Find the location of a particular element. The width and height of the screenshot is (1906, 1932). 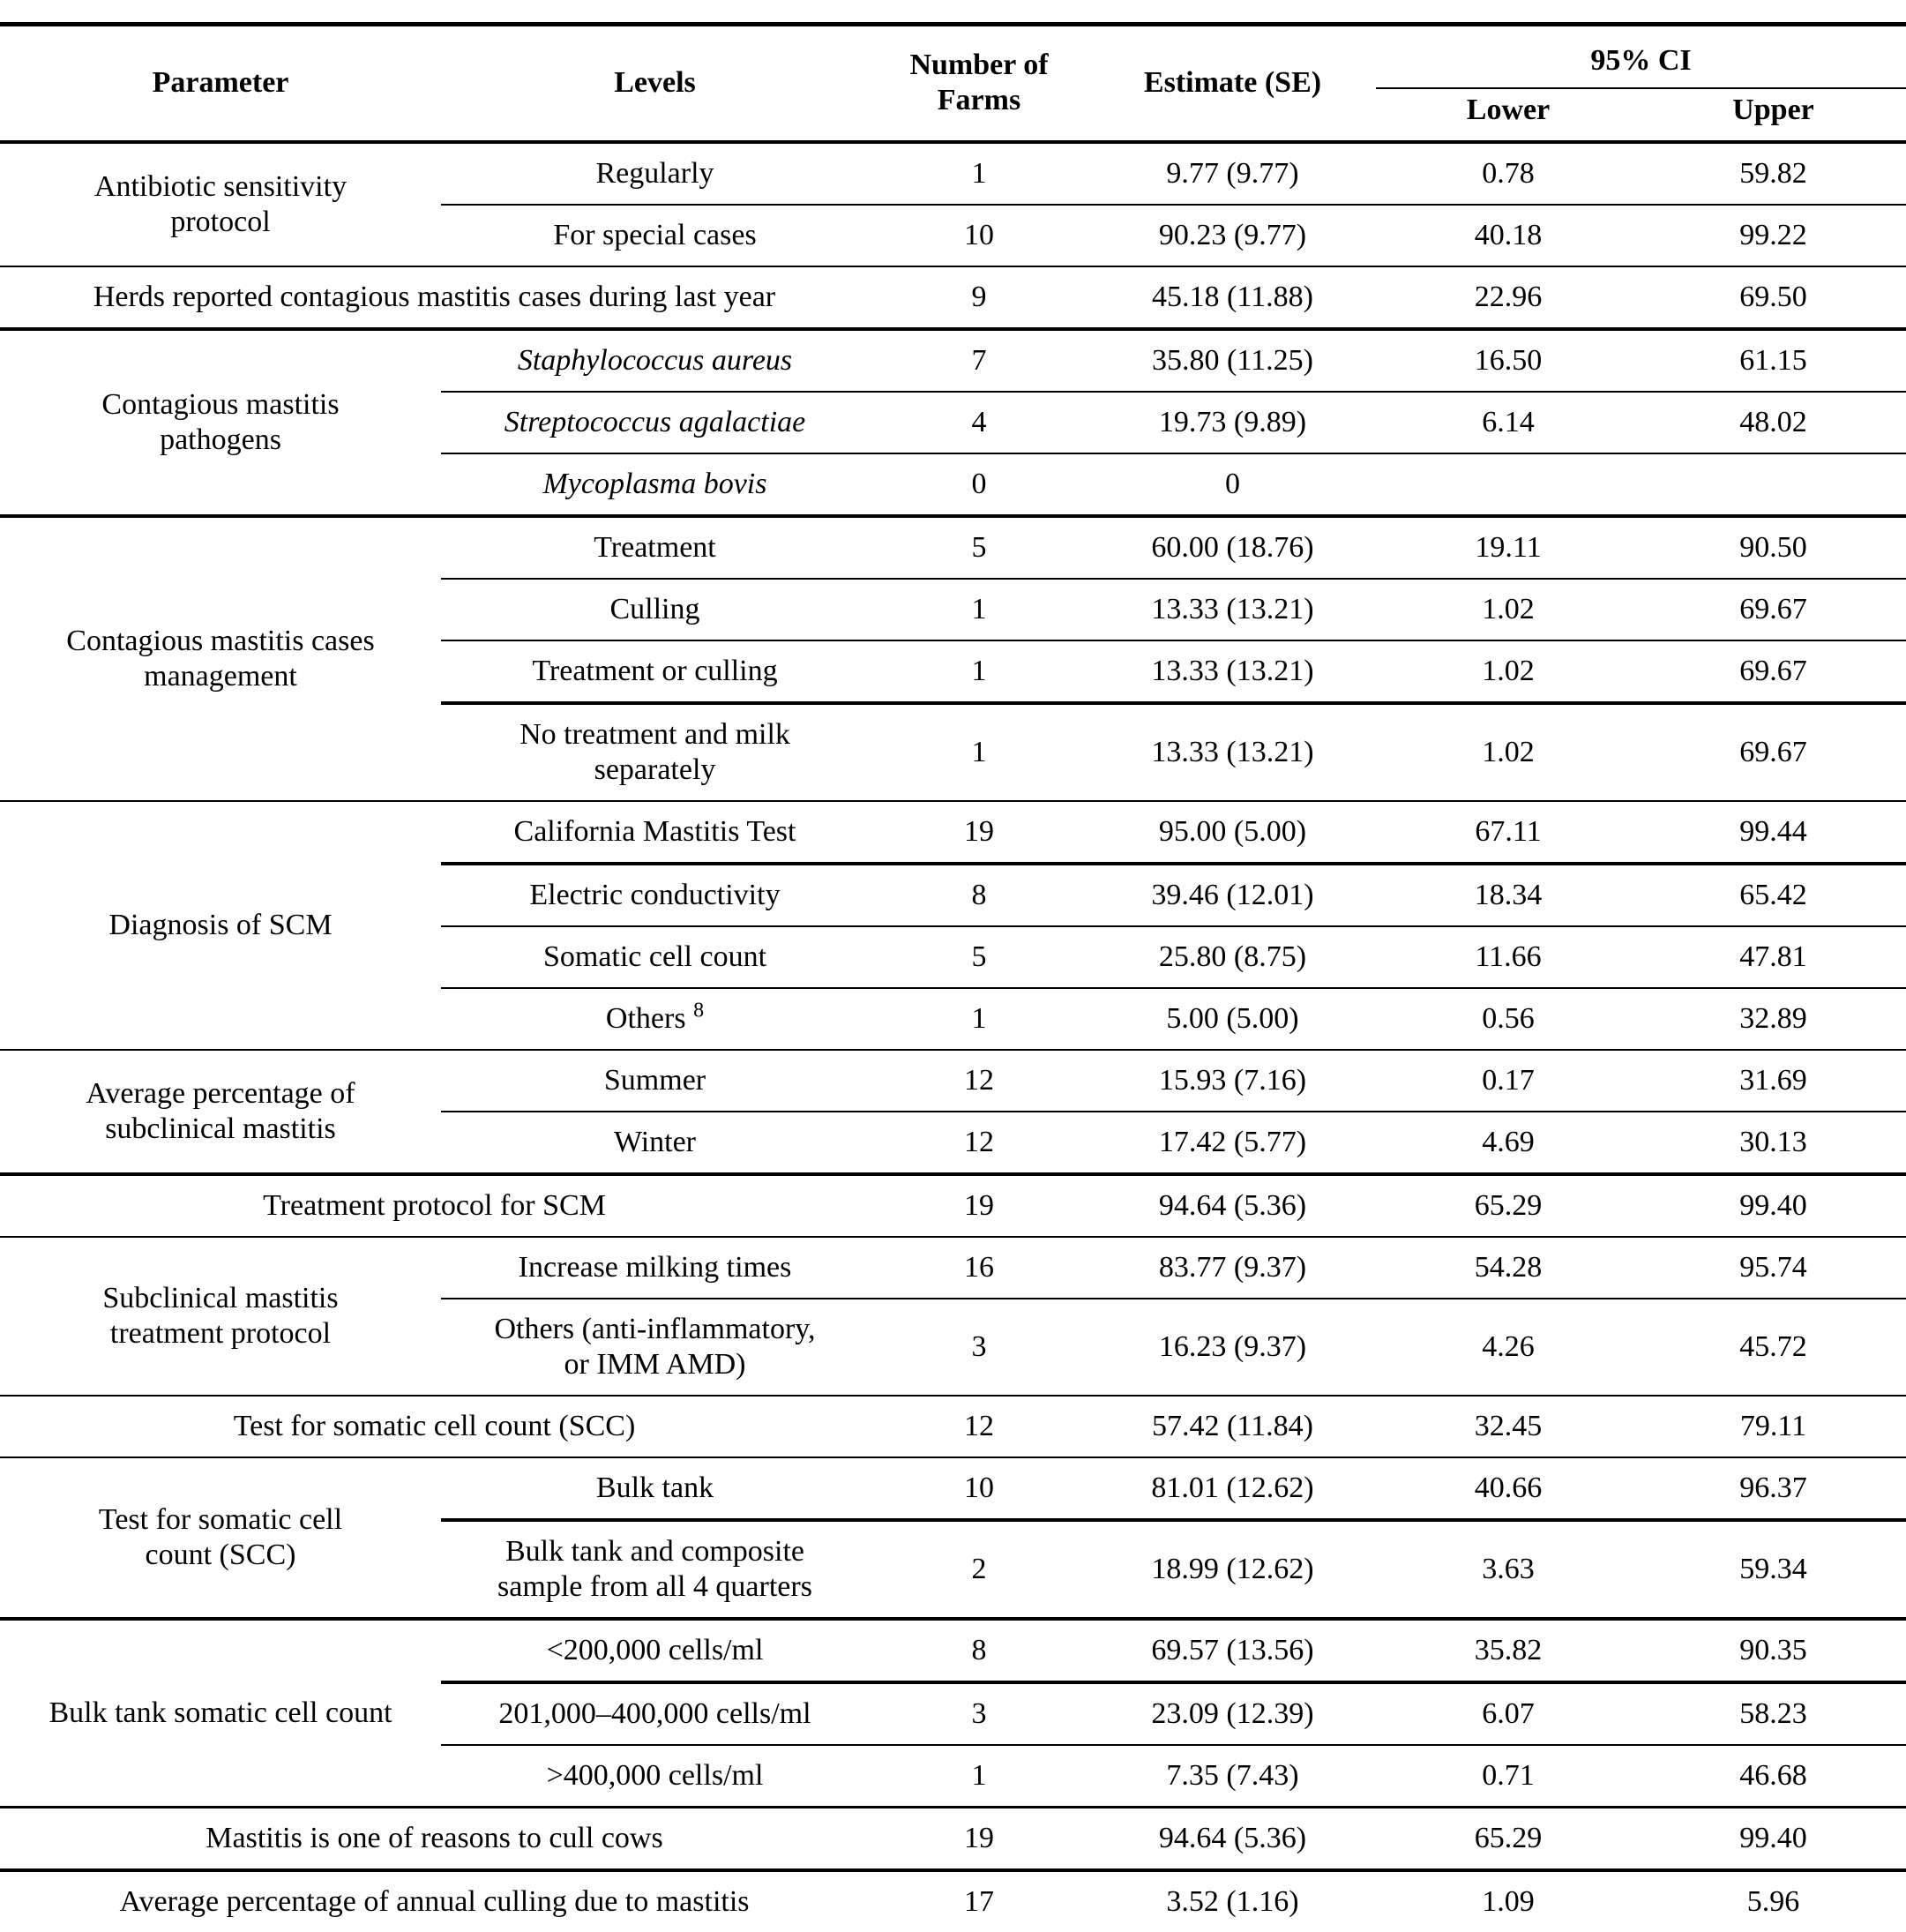

upper-cell: 99.44 is located at coordinates (1773, 832).